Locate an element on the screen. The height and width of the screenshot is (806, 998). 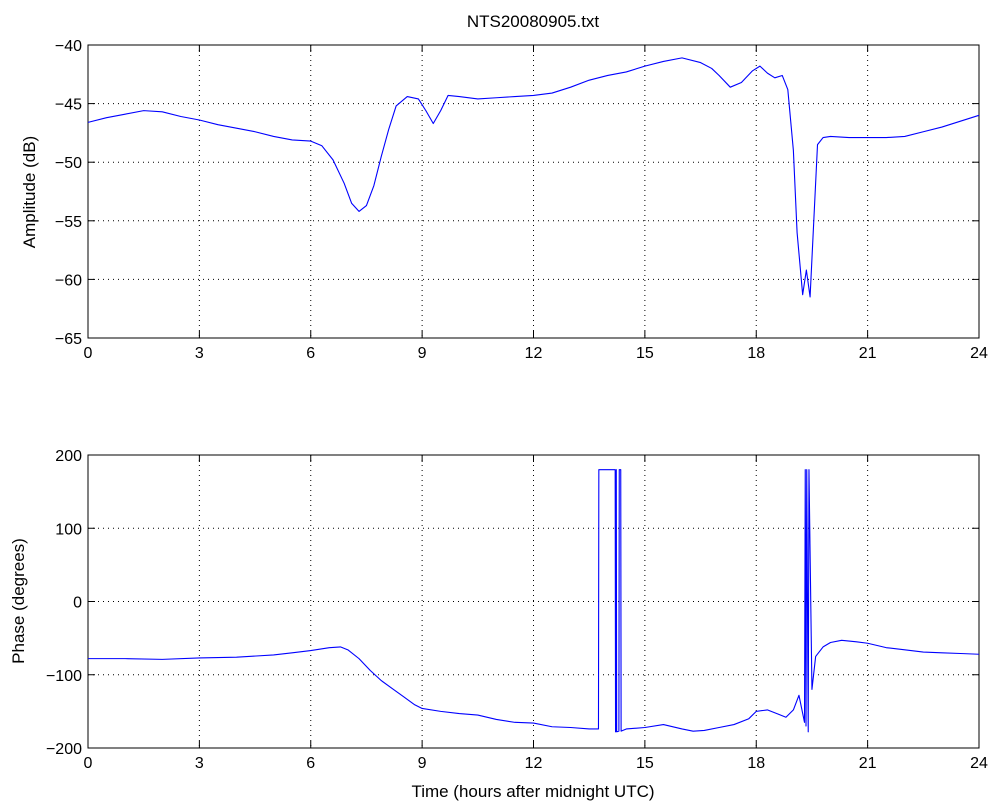
x-axis-label: Time (hours after midnight UTC) is located at coordinates (532, 791).